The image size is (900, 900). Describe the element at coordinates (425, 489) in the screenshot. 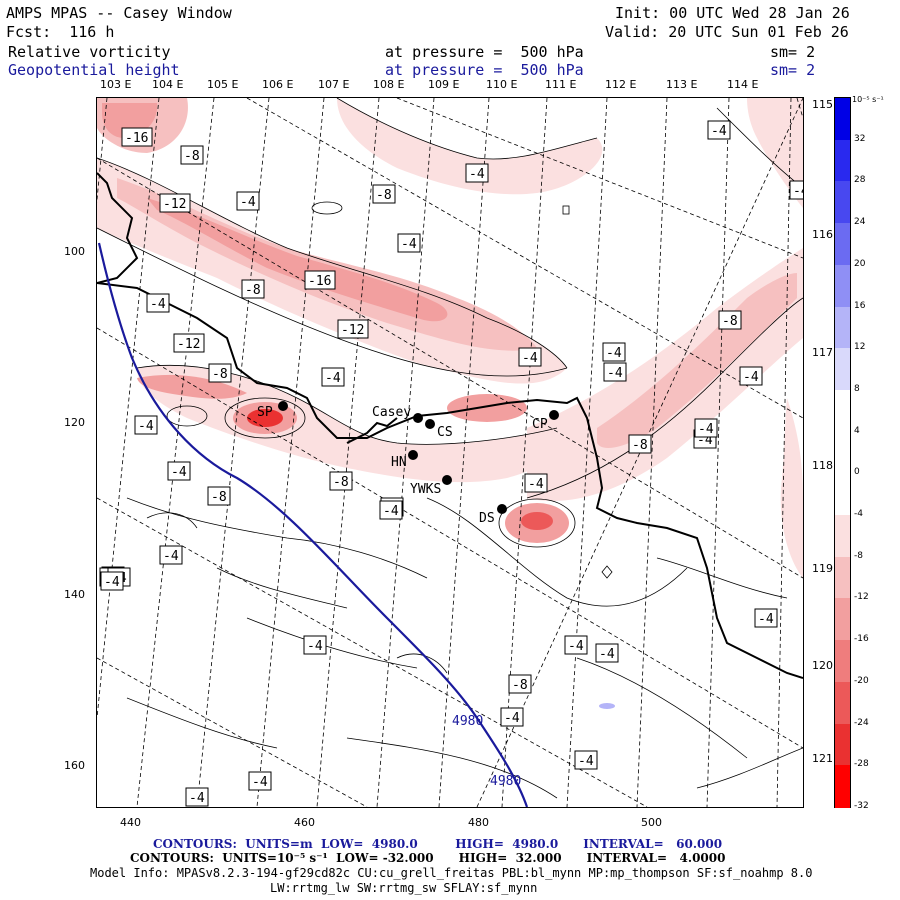

I see `station-label: YWKS` at that location.